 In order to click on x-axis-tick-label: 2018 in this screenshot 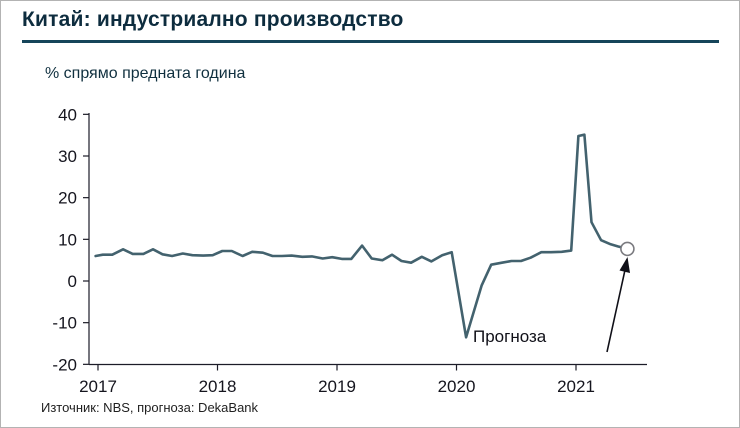, I will do `click(218, 386)`.